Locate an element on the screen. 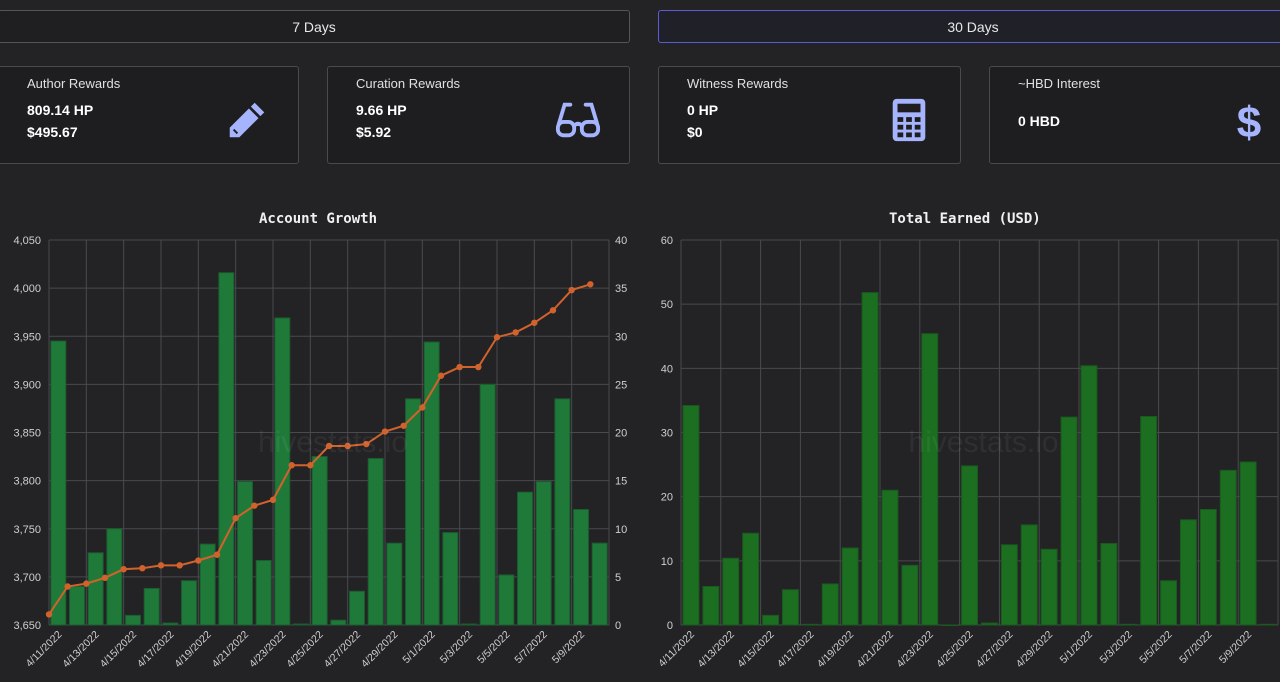  y-tick-label: 3,700 is located at coordinates (27, 578).